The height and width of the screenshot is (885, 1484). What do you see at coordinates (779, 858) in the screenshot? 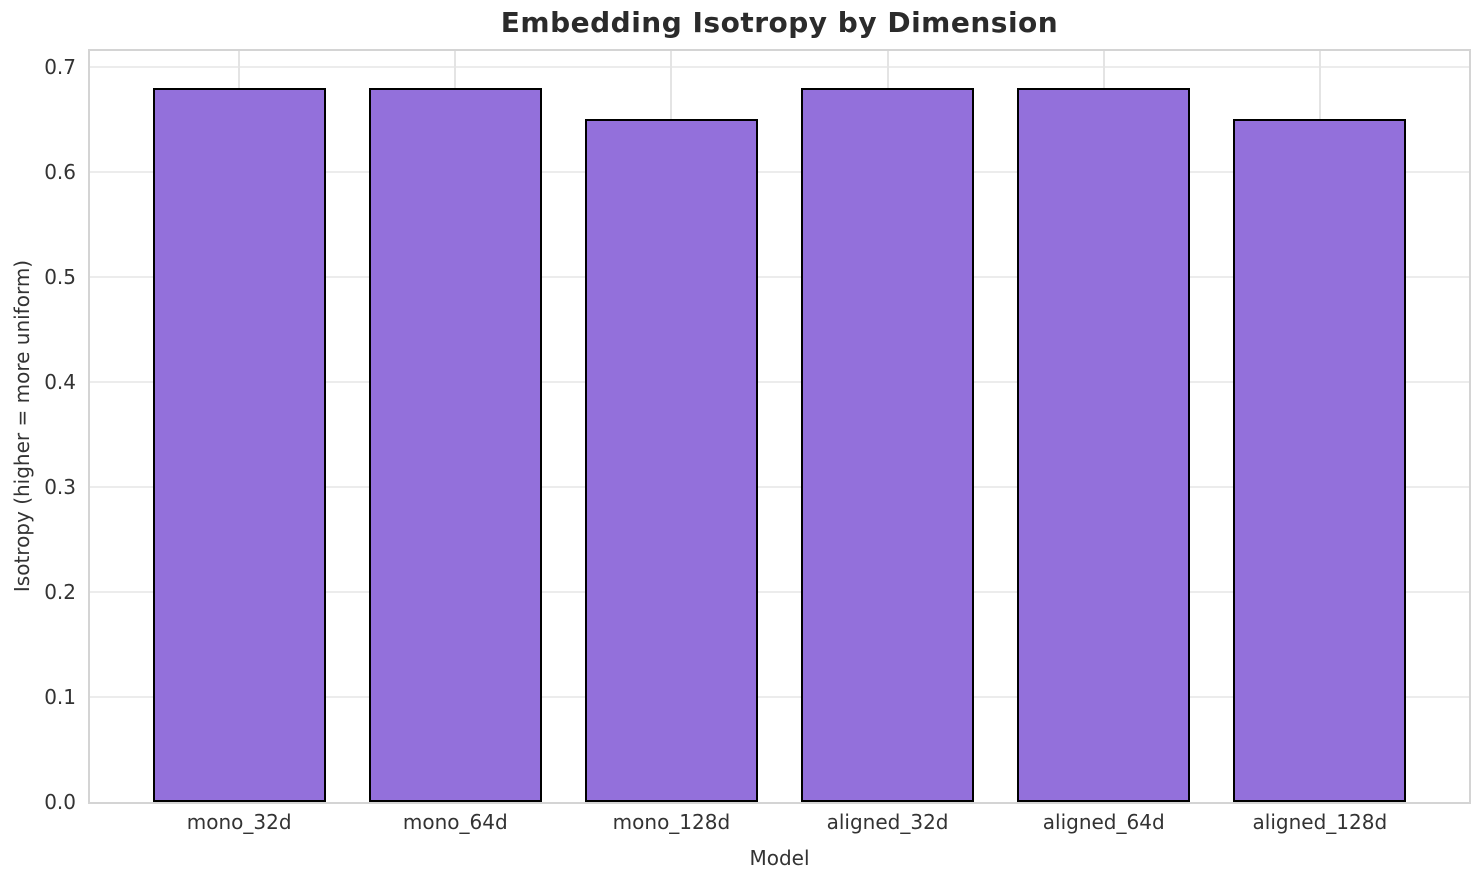
I see `x-axis-label: Model` at bounding box center [779, 858].